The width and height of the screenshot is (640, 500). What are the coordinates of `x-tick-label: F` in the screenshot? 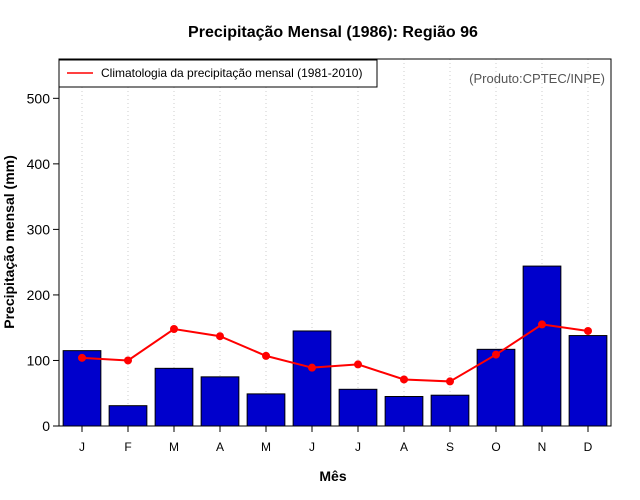 It's located at (127, 447).